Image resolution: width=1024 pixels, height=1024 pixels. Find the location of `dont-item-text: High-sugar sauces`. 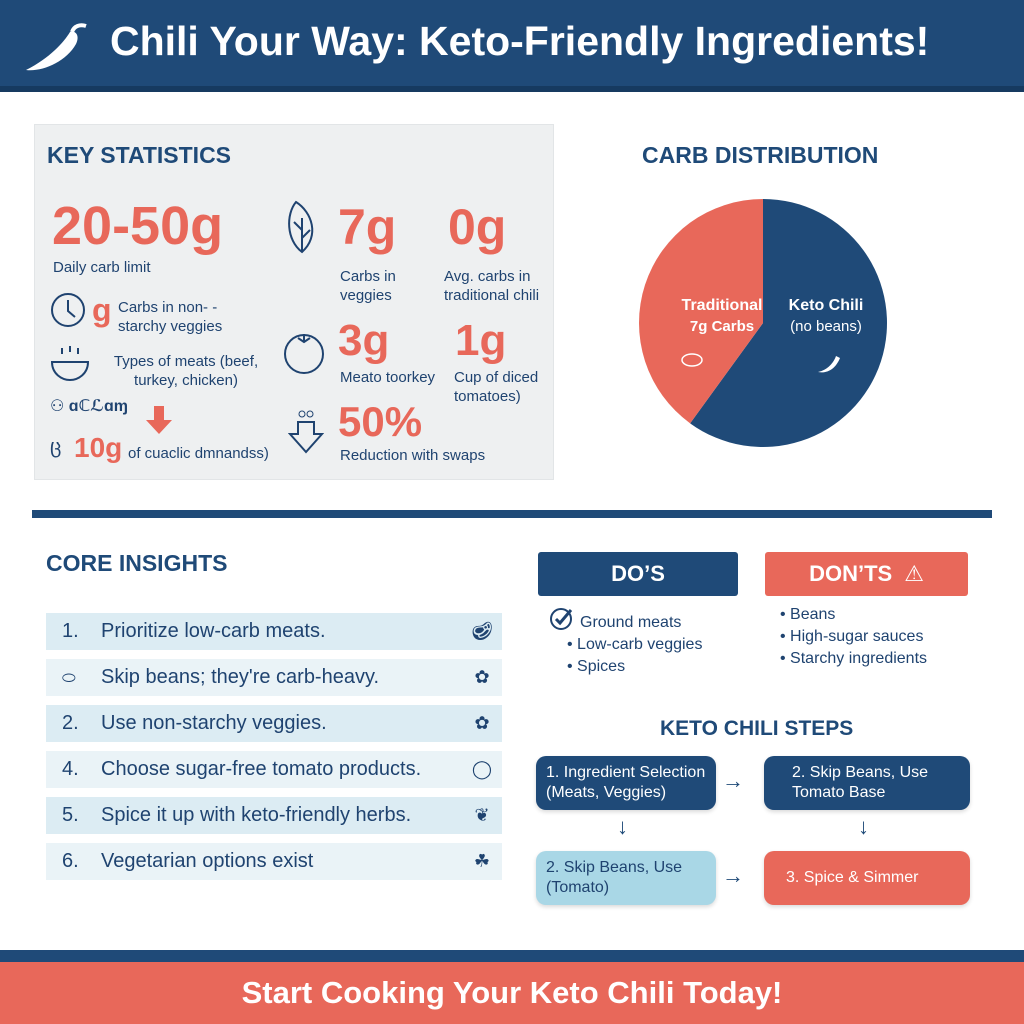

dont-item-text: High-sugar sauces is located at coordinates (857, 636).